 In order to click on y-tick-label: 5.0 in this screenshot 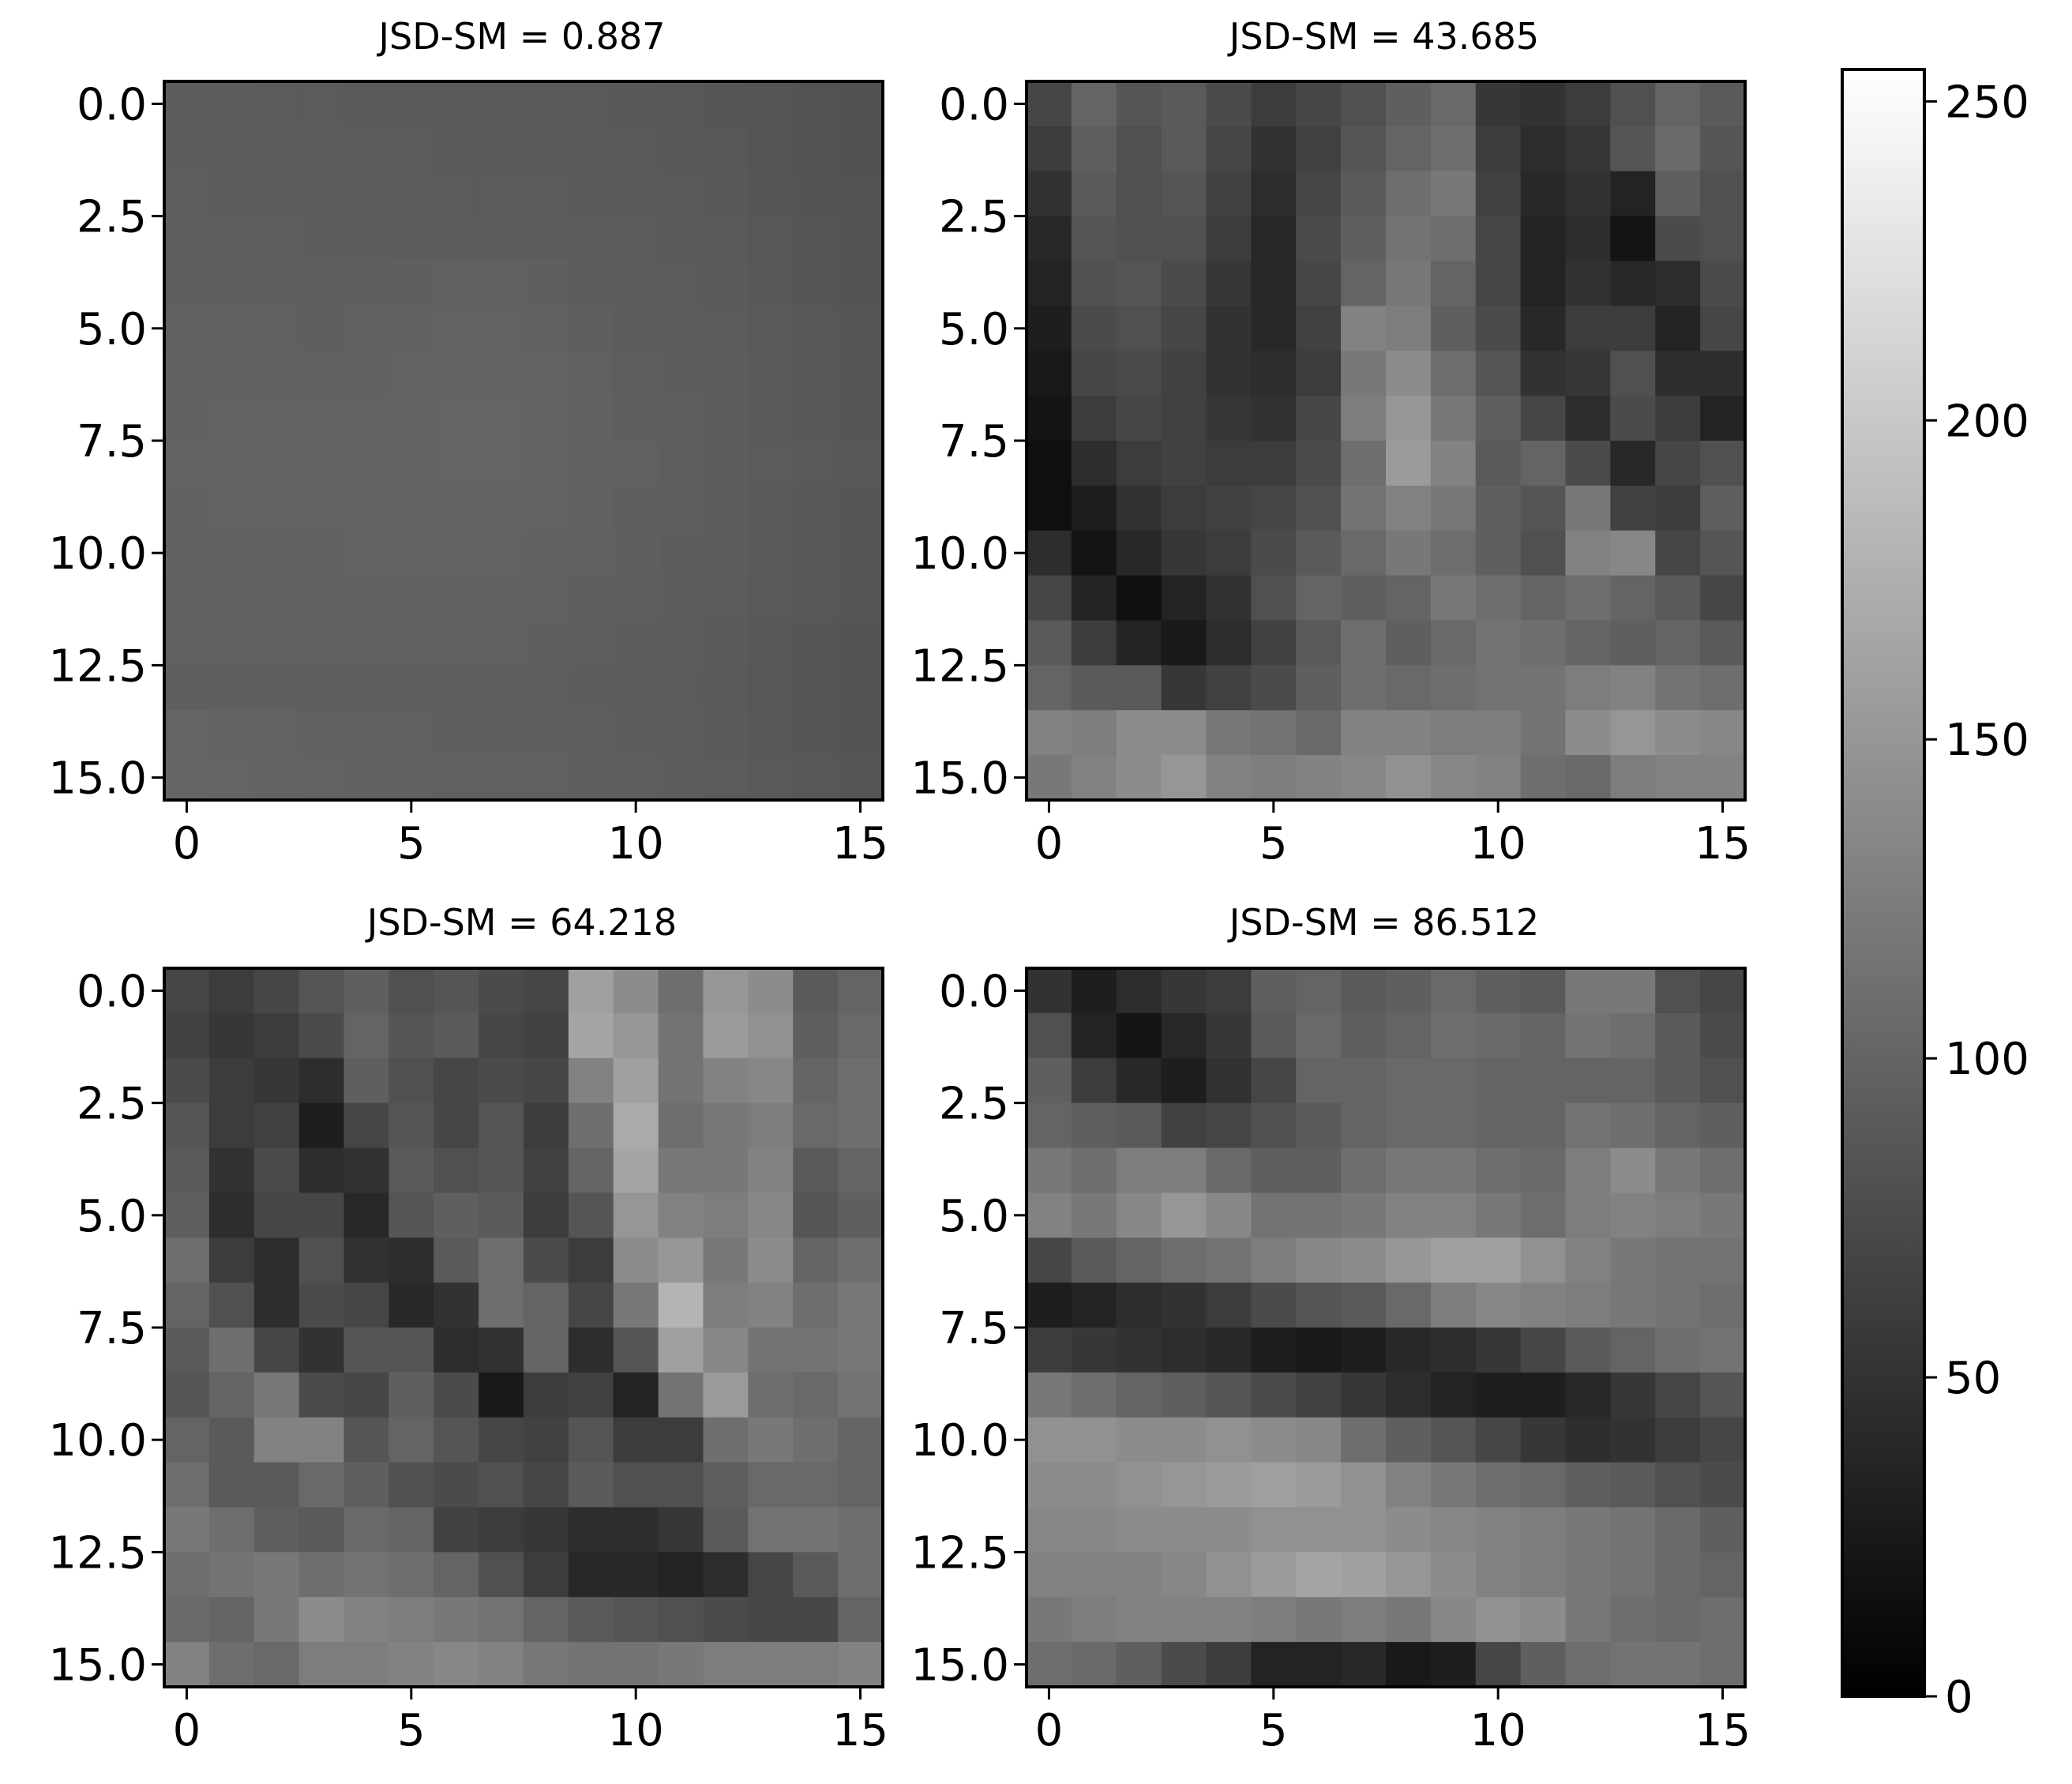, I will do `click(112, 329)`.